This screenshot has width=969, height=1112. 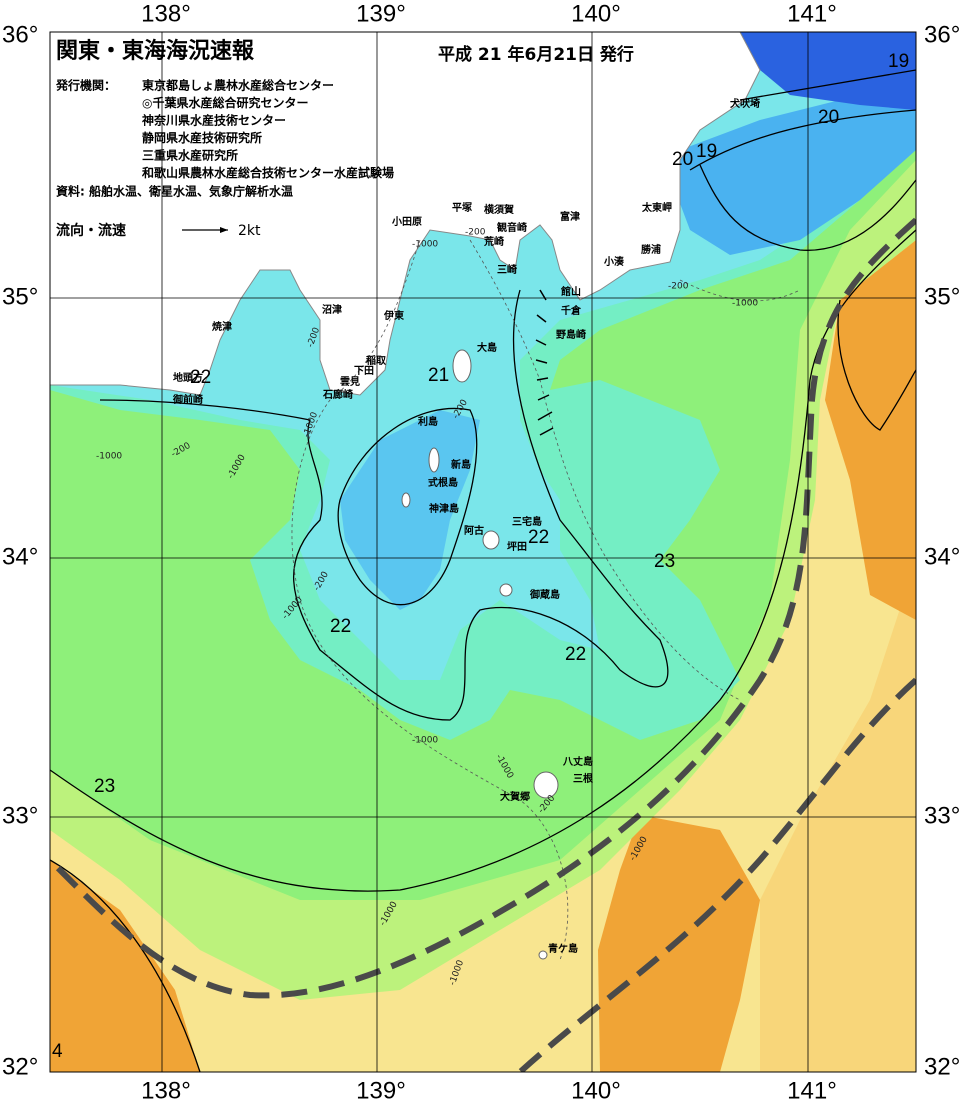 I want to click on place-name: 平塚, so click(x=462, y=207).